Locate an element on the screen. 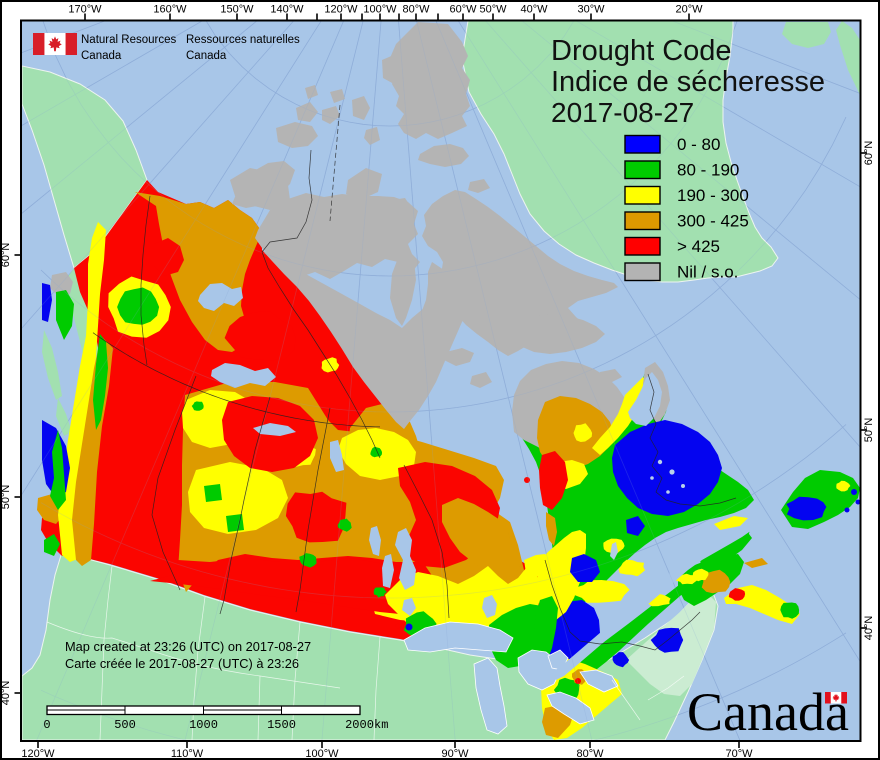 The width and height of the screenshot is (880, 760). svg-text: 110°W is located at coordinates (187, 754).